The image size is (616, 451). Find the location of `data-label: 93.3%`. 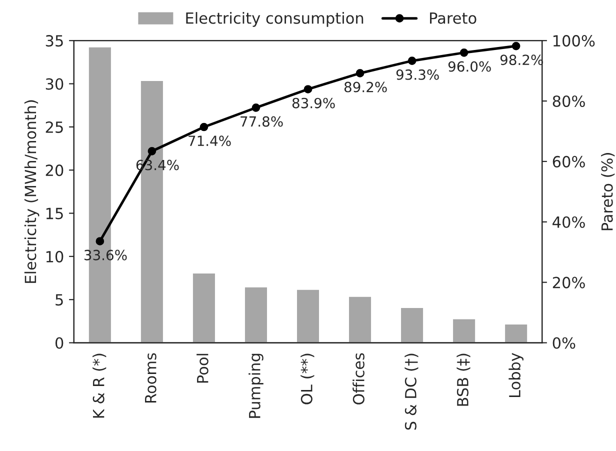

data-label: 93.3% is located at coordinates (417, 74).